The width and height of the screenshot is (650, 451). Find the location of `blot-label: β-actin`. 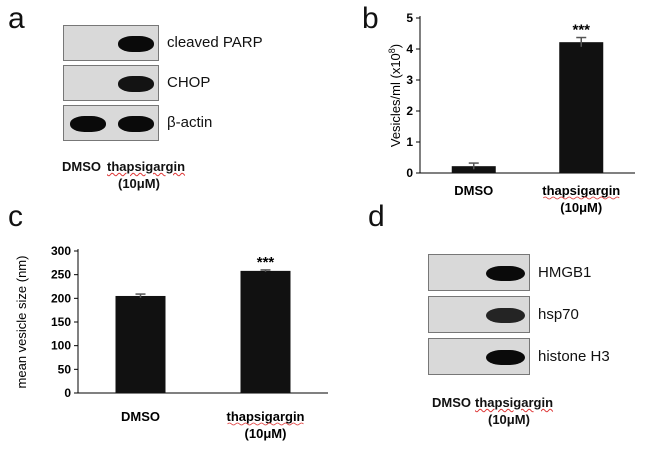

blot-label: β-actin is located at coordinates (190, 122).